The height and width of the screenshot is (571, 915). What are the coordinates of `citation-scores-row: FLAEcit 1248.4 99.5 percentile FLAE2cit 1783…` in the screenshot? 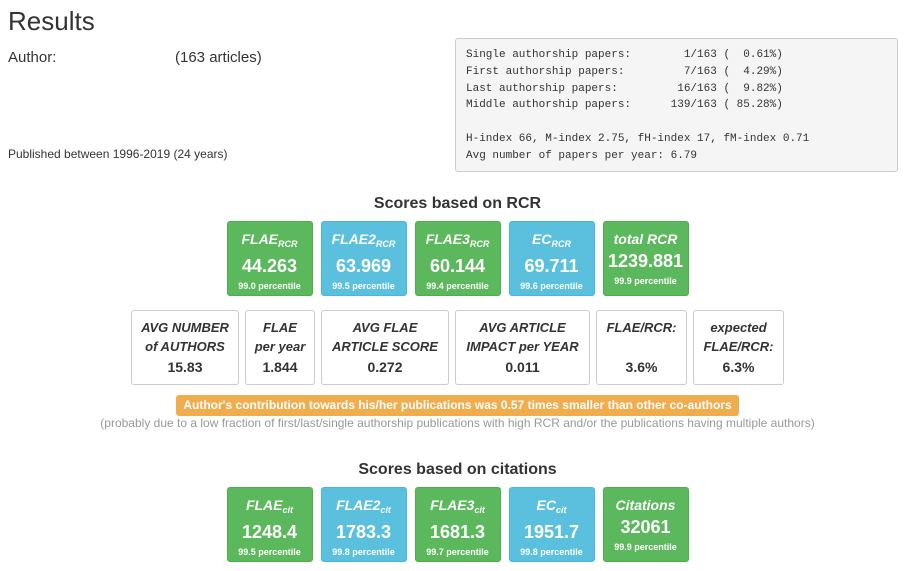 It's located at (457, 524).